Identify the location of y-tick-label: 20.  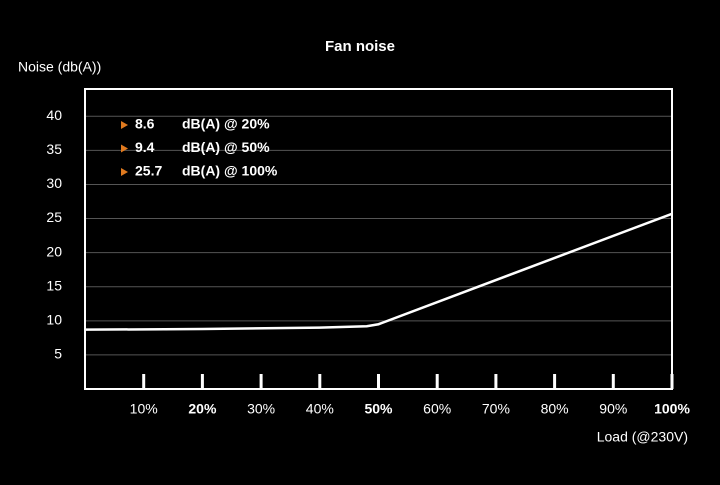
(54, 251).